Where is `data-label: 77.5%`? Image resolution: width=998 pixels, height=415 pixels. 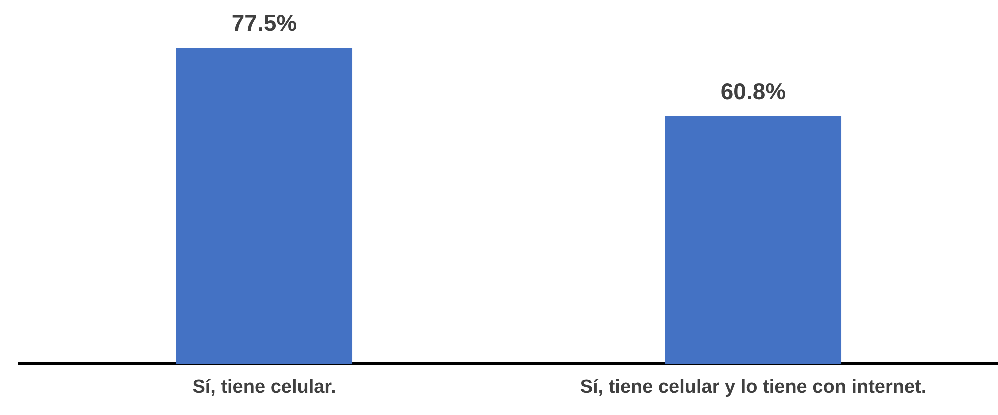
data-label: 77.5% is located at coordinates (265, 23).